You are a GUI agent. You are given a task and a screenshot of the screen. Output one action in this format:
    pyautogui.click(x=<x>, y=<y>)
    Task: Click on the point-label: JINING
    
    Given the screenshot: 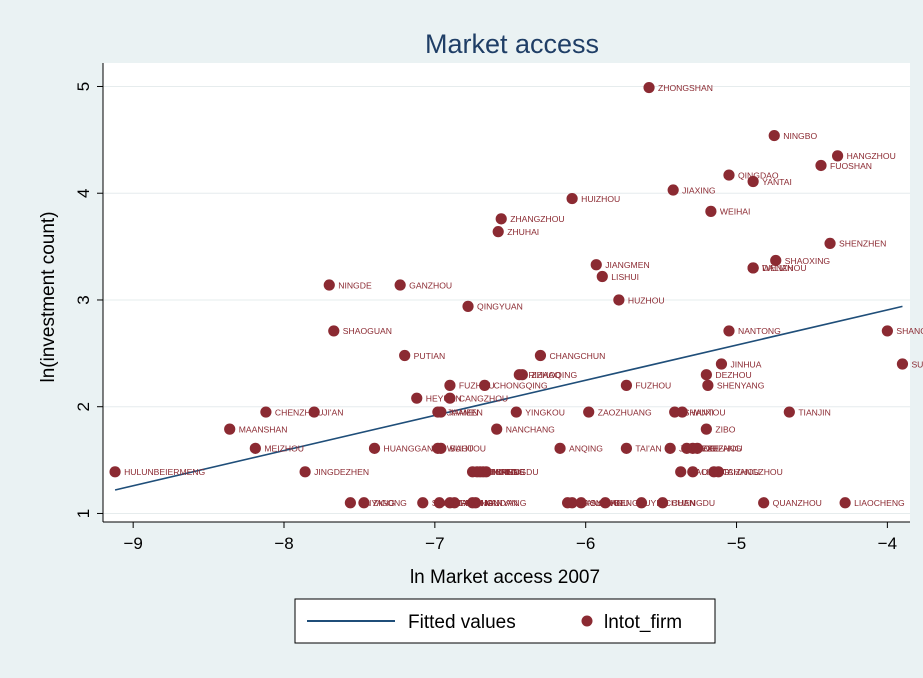 What is the action you would take?
    pyautogui.click(x=503, y=472)
    